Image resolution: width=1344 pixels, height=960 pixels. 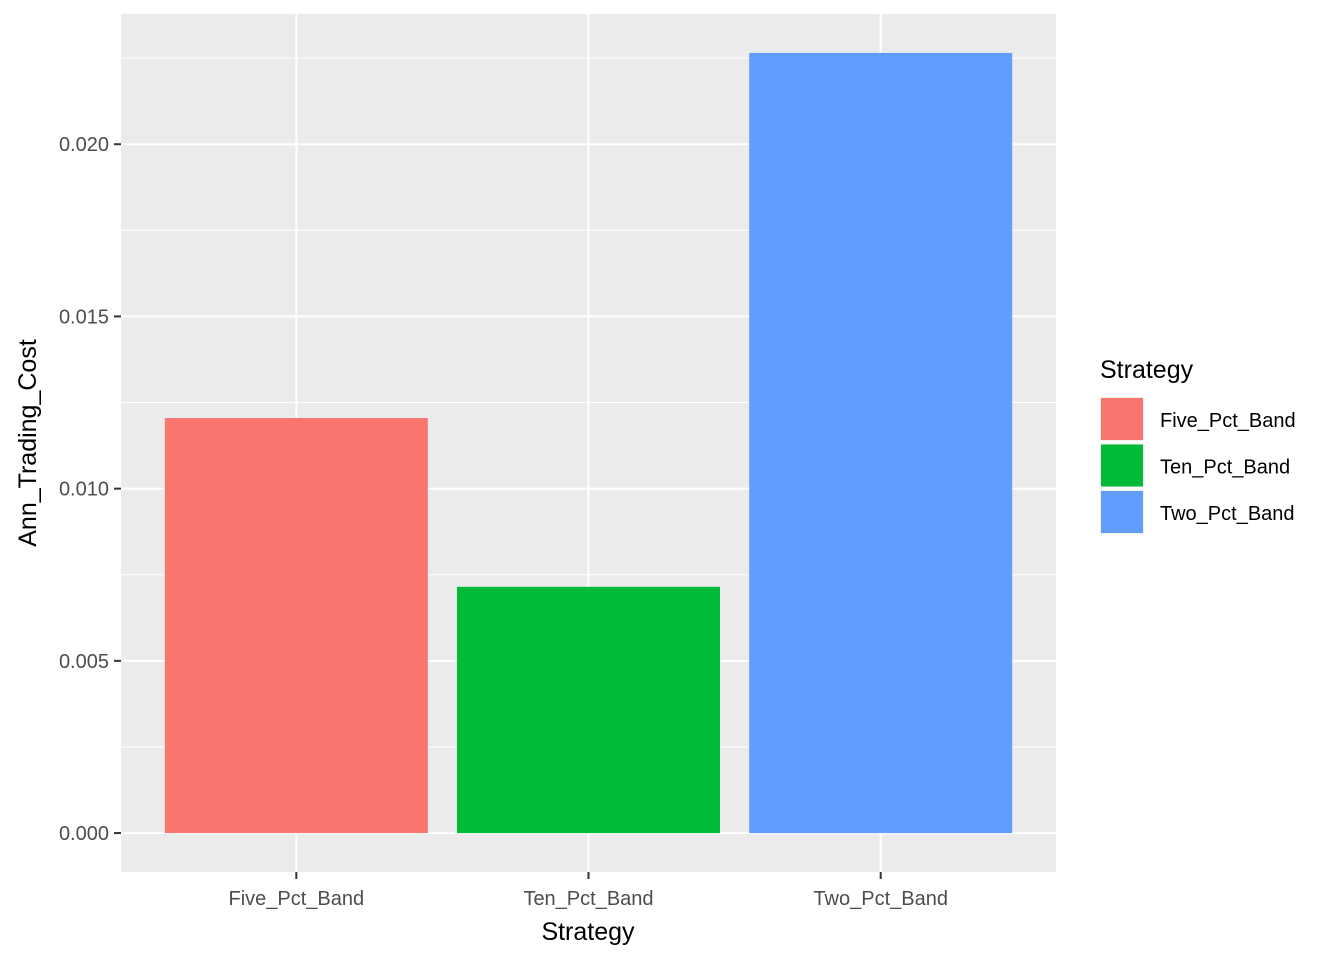 What do you see at coordinates (84, 662) in the screenshot?
I see `y-tick-label: 0.005` at bounding box center [84, 662].